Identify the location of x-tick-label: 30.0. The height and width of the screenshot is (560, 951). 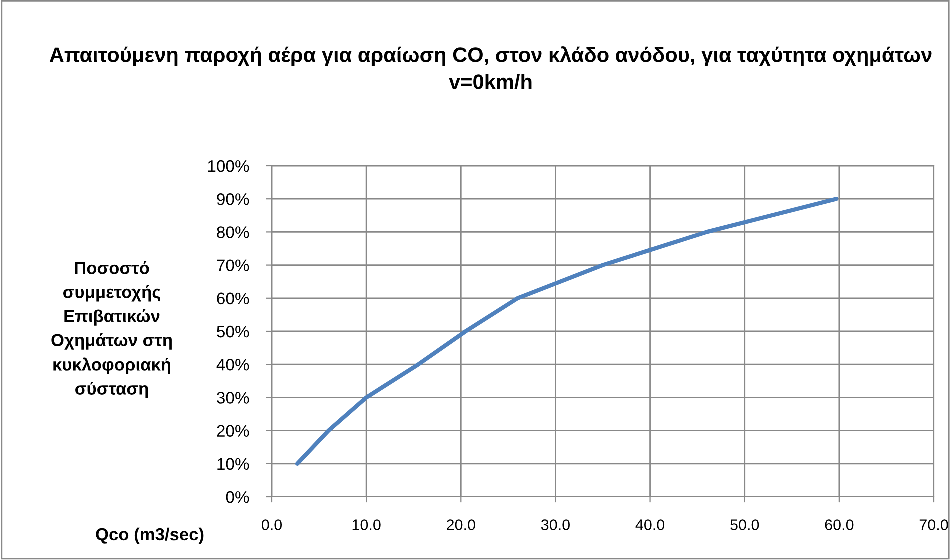
(555, 525).